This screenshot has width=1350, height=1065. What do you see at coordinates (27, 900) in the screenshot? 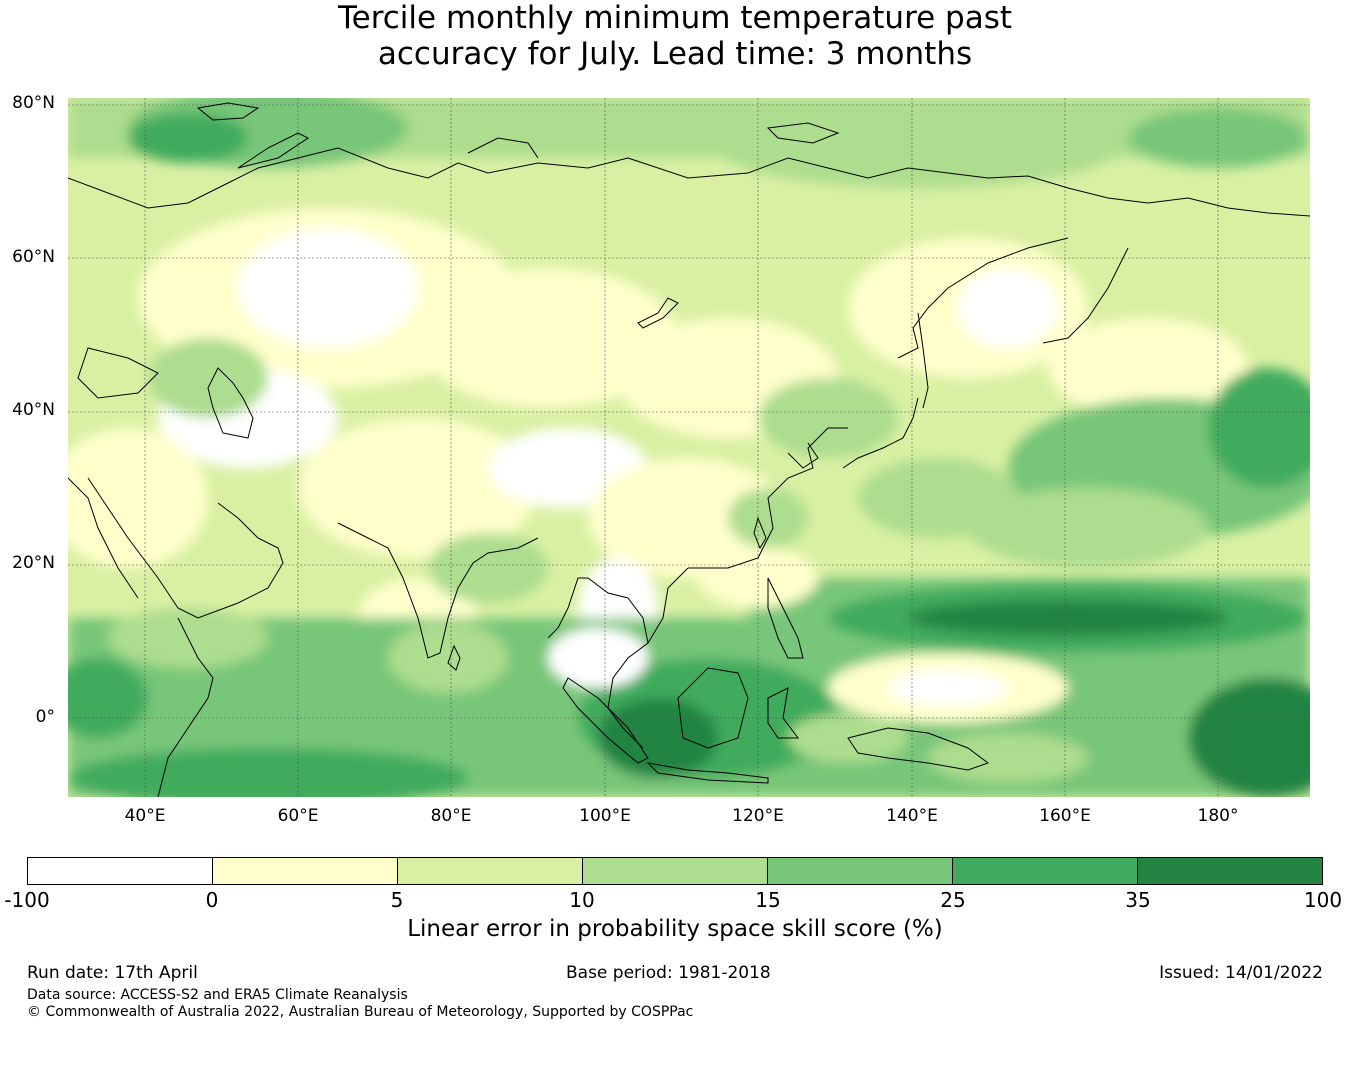
I see `colorbar-tick-label: -100` at bounding box center [27, 900].